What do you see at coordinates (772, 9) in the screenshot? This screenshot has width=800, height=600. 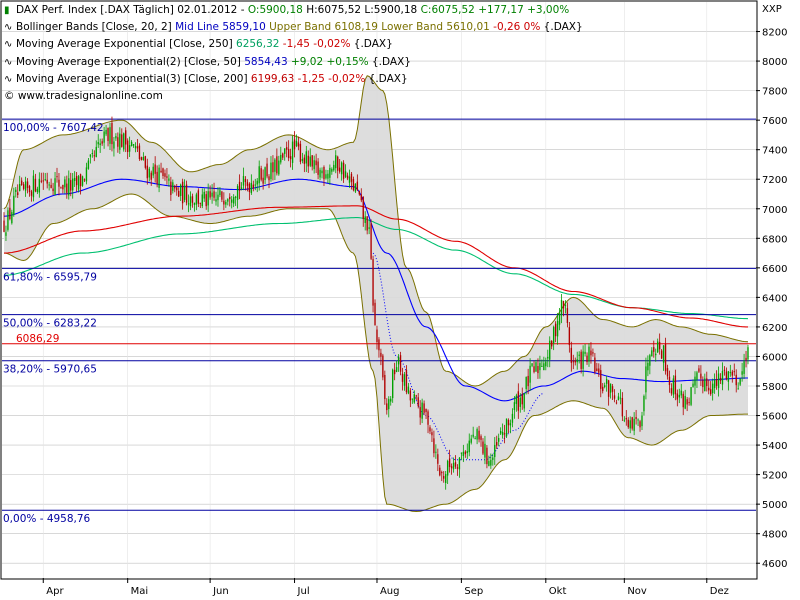 I see `top-right-label: XXP` at bounding box center [772, 9].